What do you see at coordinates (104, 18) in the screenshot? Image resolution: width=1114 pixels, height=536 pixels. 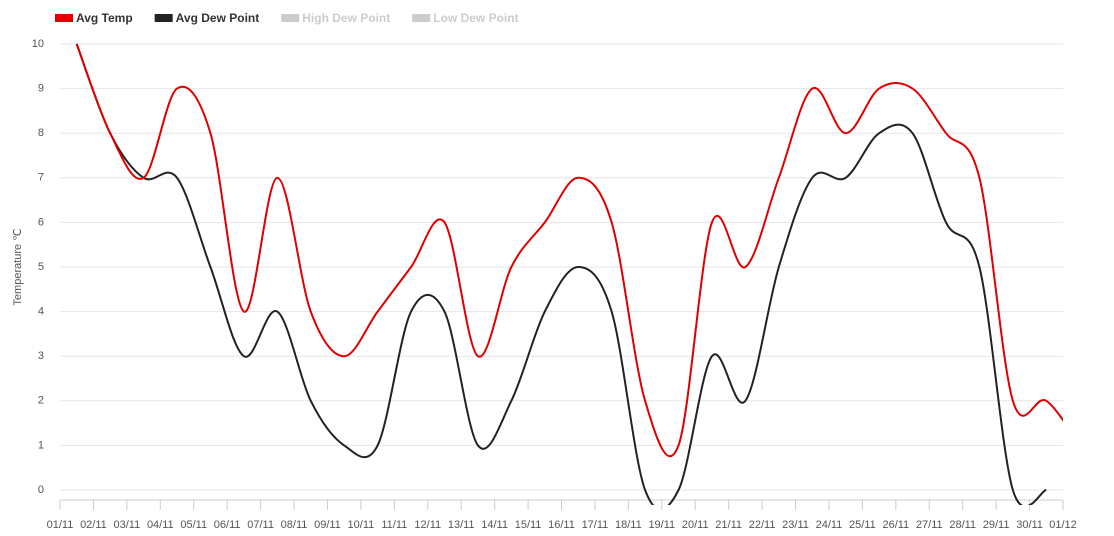 I see `legend-label: Avg Temp` at bounding box center [104, 18].